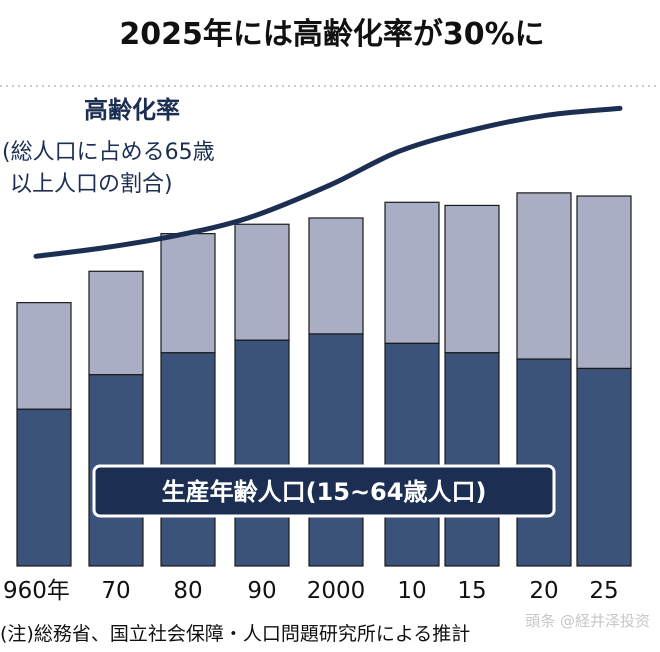  What do you see at coordinates (411, 591) in the screenshot?
I see `x-tick-5: 10` at bounding box center [411, 591].